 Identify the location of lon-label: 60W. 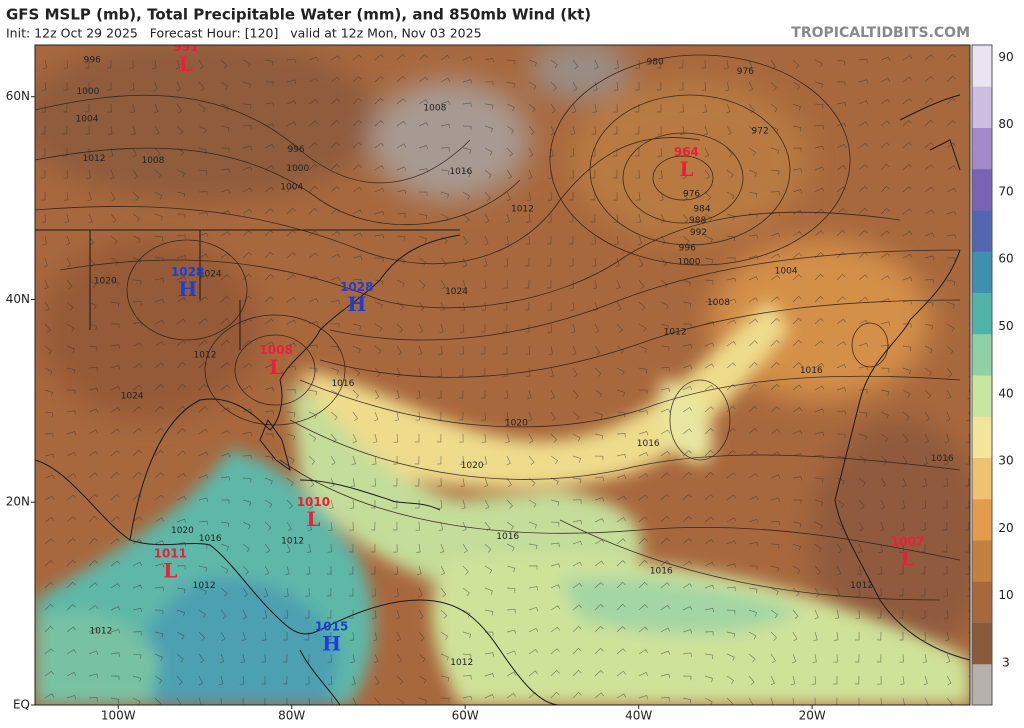
(465, 716).